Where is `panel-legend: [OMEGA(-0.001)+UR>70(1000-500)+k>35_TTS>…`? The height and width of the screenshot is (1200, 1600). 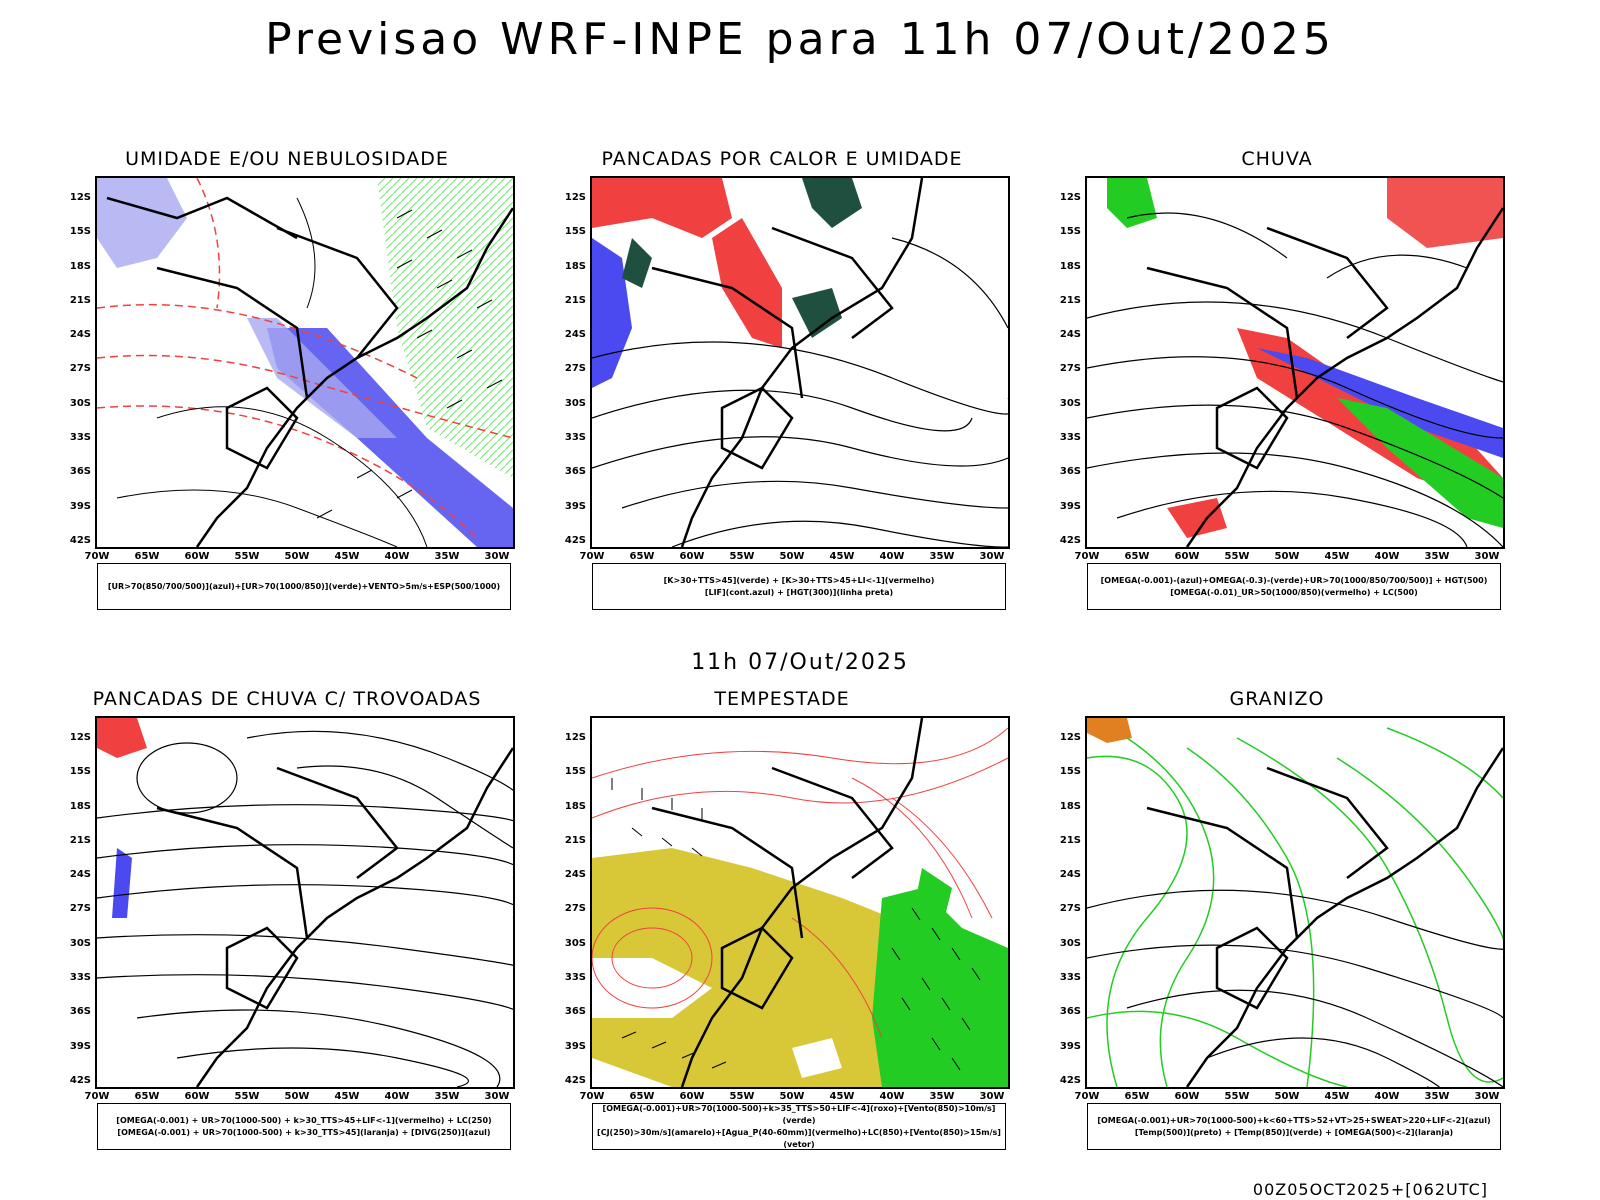 panel-legend: [OMEGA(-0.001)+UR>70(1000-500)+k>35_TTS>… is located at coordinates (799, 1126).